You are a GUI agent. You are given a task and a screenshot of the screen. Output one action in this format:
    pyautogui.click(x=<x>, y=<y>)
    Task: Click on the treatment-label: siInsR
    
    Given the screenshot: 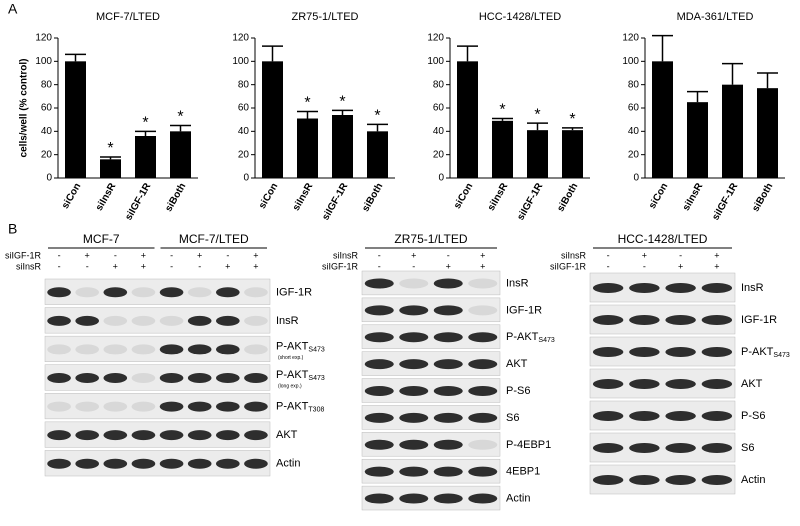 What is the action you would take?
    pyautogui.click(x=346, y=255)
    